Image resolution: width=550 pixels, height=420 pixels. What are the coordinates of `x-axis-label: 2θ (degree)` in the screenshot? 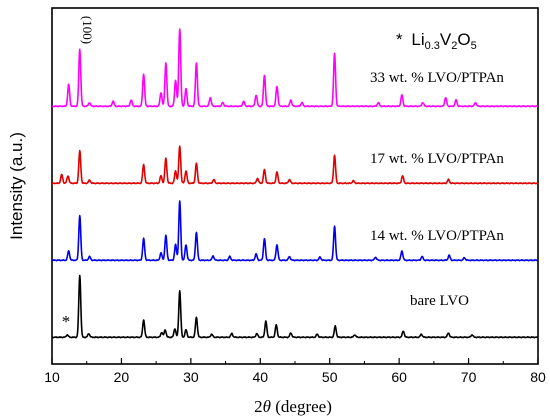 It's located at (293, 406).